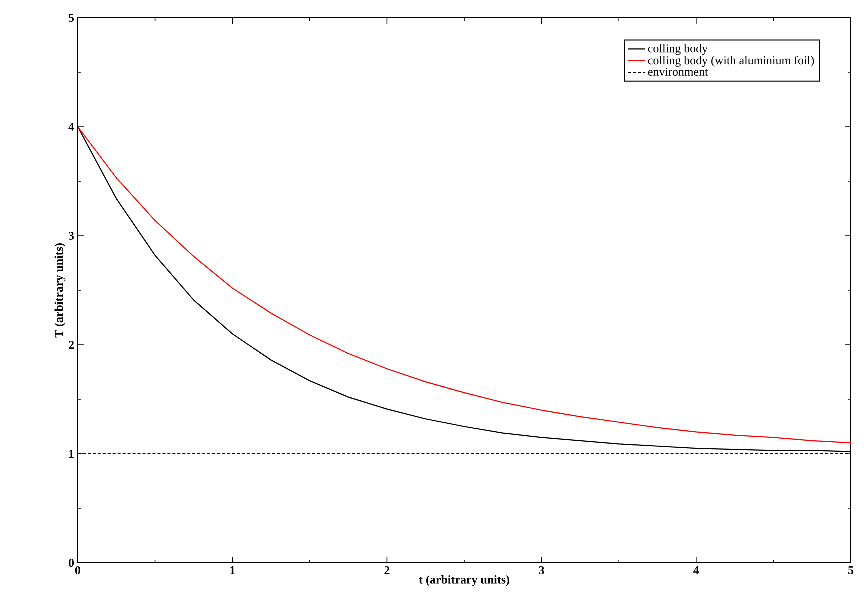 The width and height of the screenshot is (864, 615). What do you see at coordinates (71, 454) in the screenshot?
I see `y-tick-label: 1` at bounding box center [71, 454].